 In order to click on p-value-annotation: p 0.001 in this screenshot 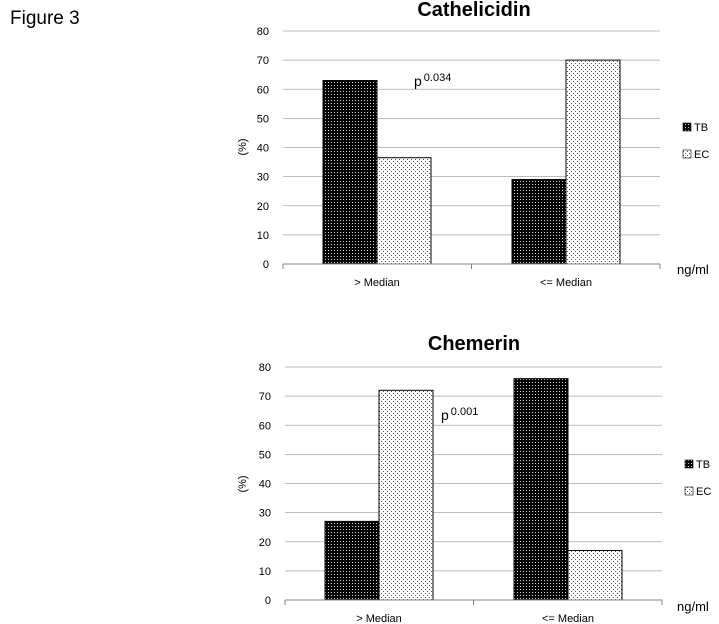, I will do `click(459, 414)`.